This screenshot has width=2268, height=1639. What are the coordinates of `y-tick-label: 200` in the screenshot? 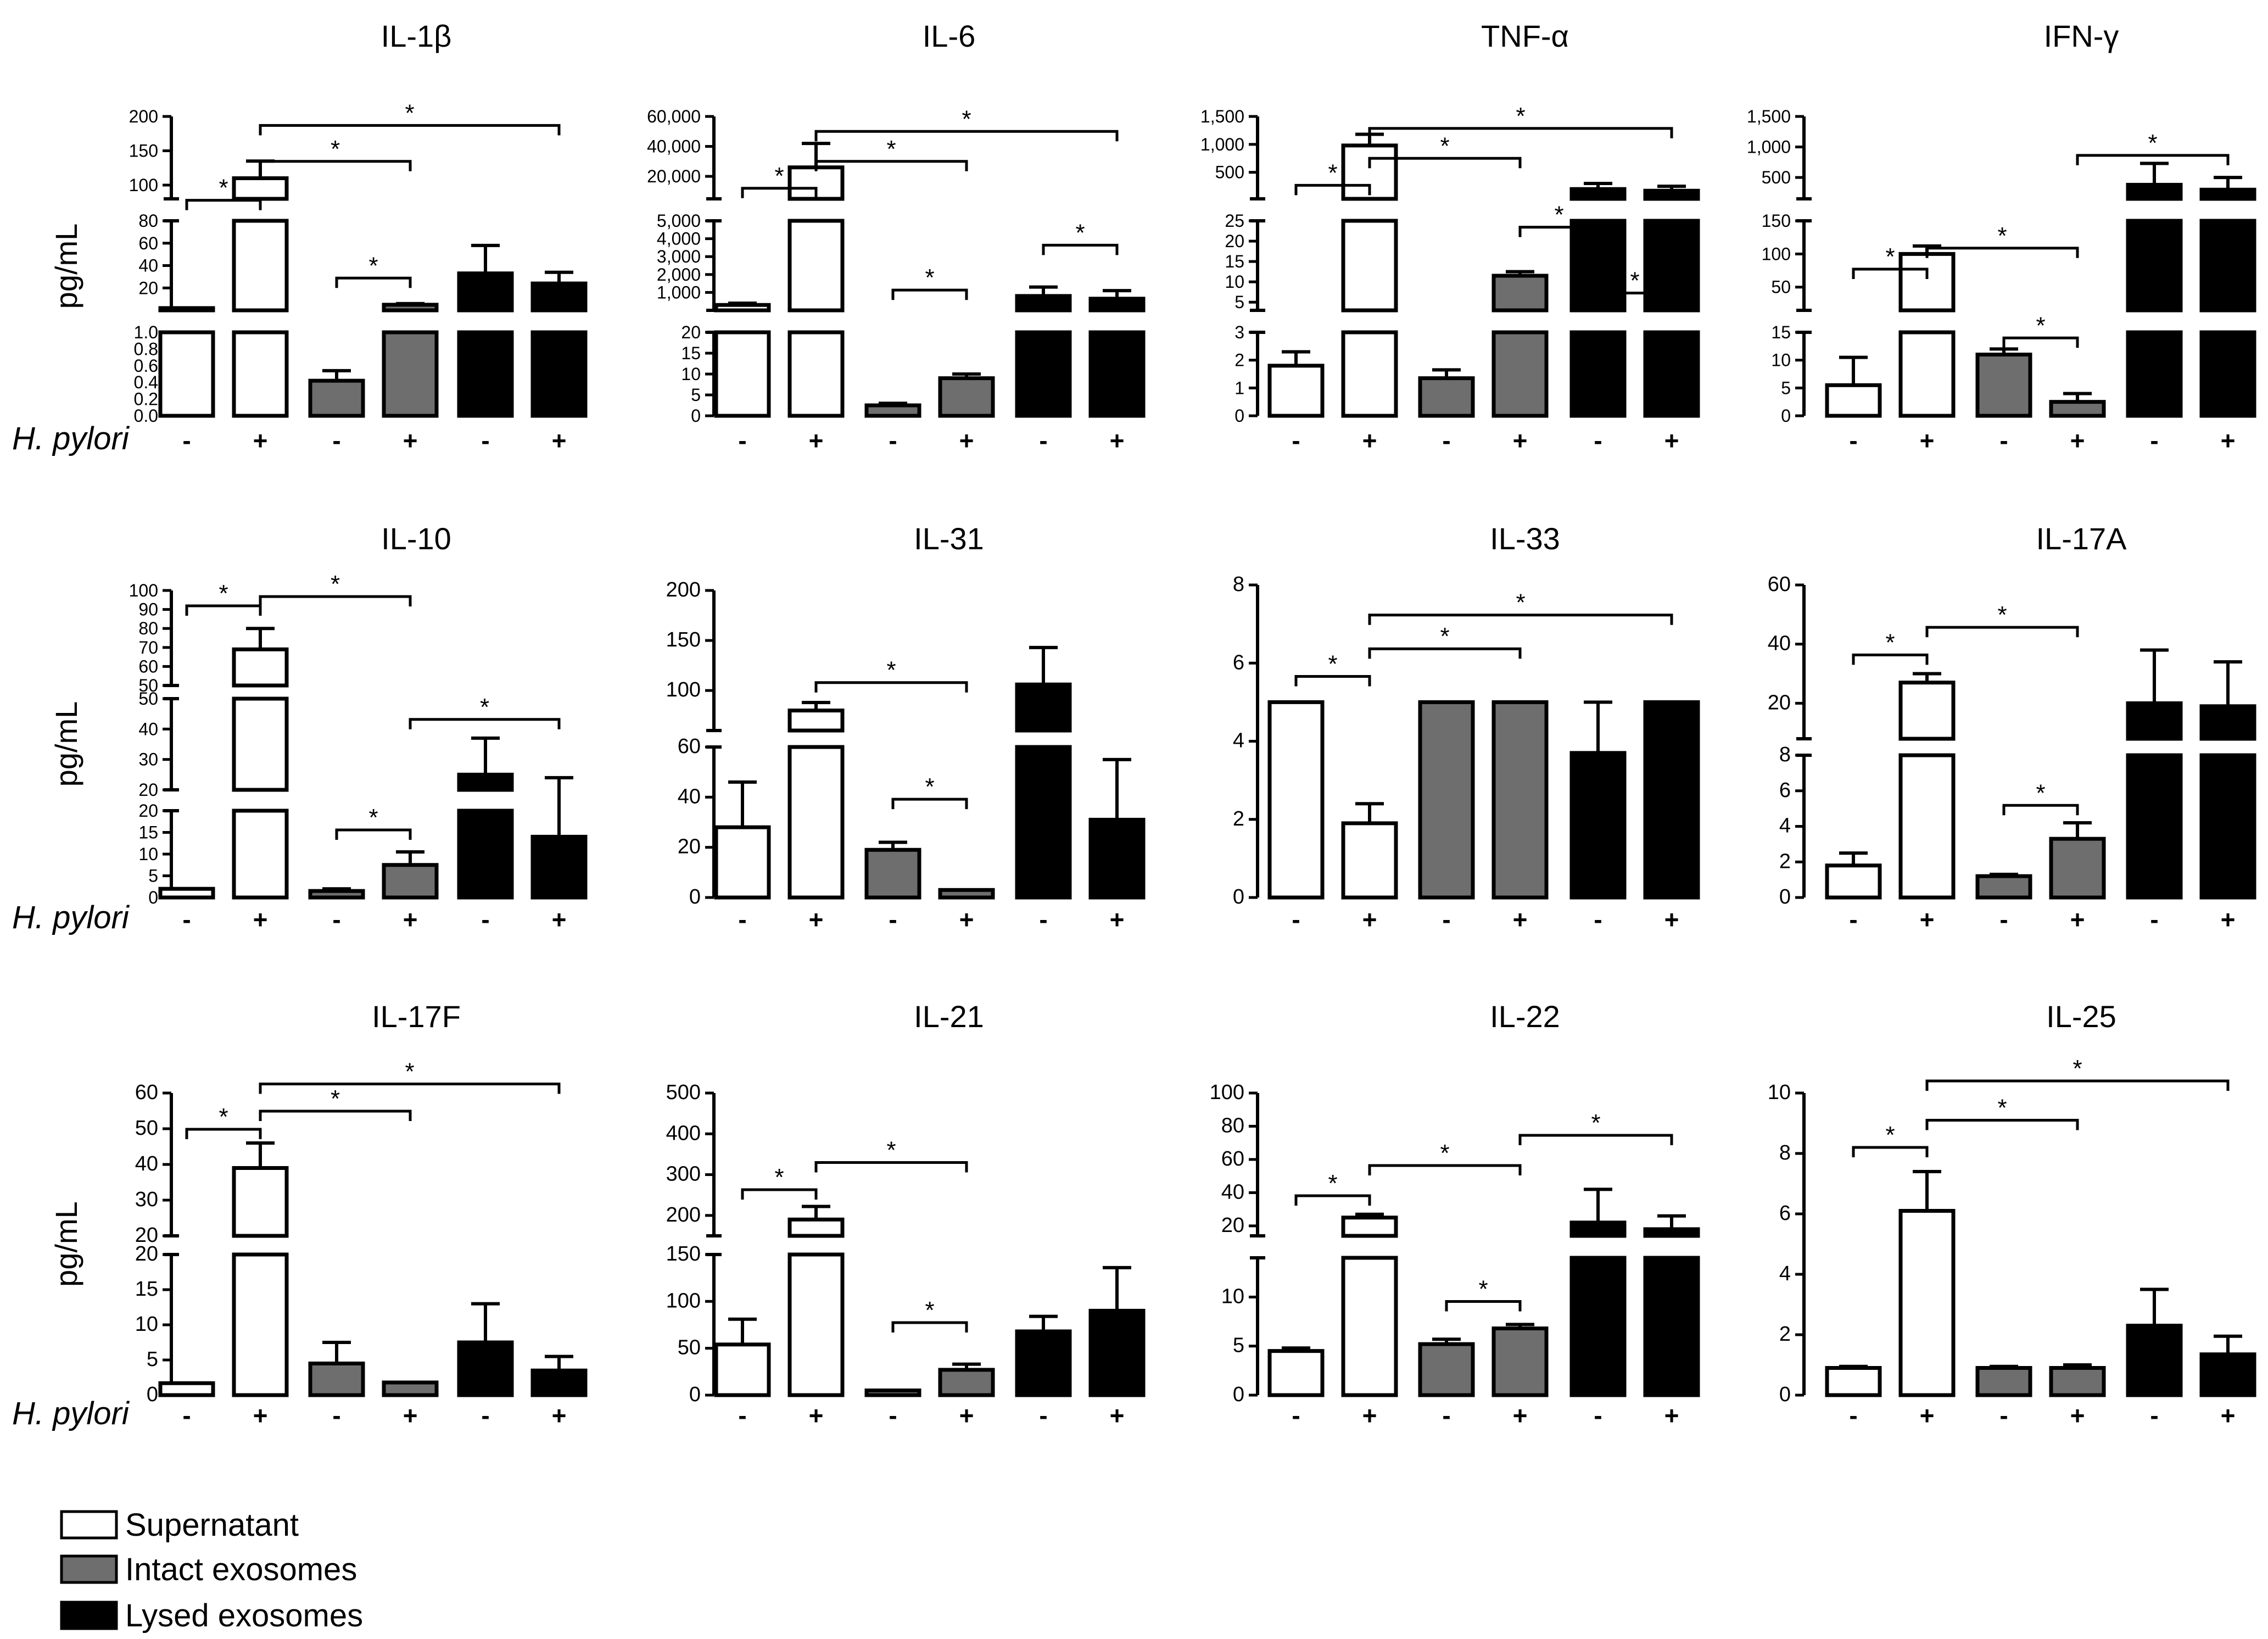 It's located at (683, 589).